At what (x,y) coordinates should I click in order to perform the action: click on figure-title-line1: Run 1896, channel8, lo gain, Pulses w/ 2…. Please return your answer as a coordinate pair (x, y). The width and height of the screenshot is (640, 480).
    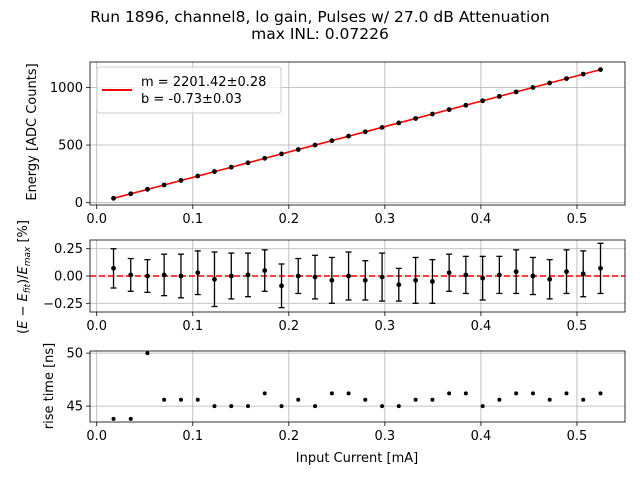
    Looking at the image, I should click on (319, 17).